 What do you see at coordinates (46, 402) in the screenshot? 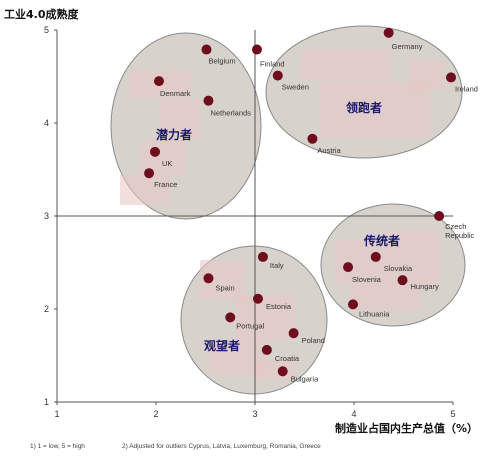
I see `y-tick-label: 1` at bounding box center [46, 402].